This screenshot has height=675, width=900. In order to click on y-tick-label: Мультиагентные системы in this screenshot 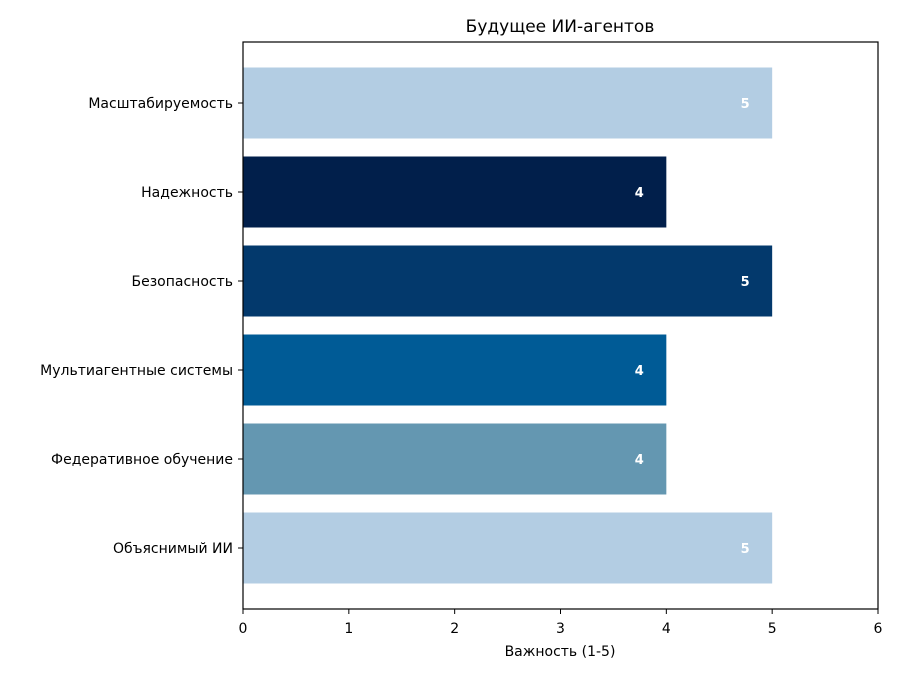, I will do `click(136, 371)`.